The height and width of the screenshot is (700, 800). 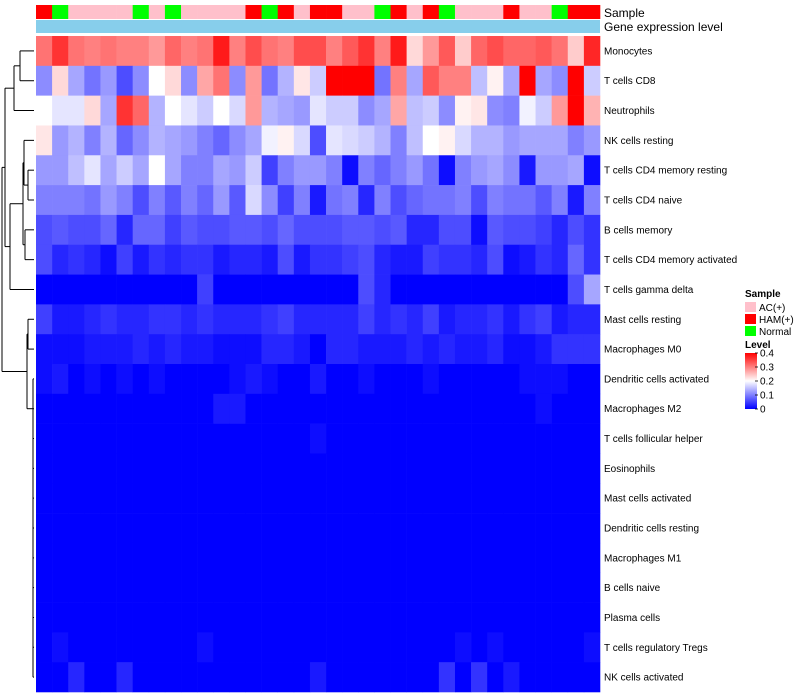 What do you see at coordinates (643, 350) in the screenshot?
I see `row-label: Macrophages M0` at bounding box center [643, 350].